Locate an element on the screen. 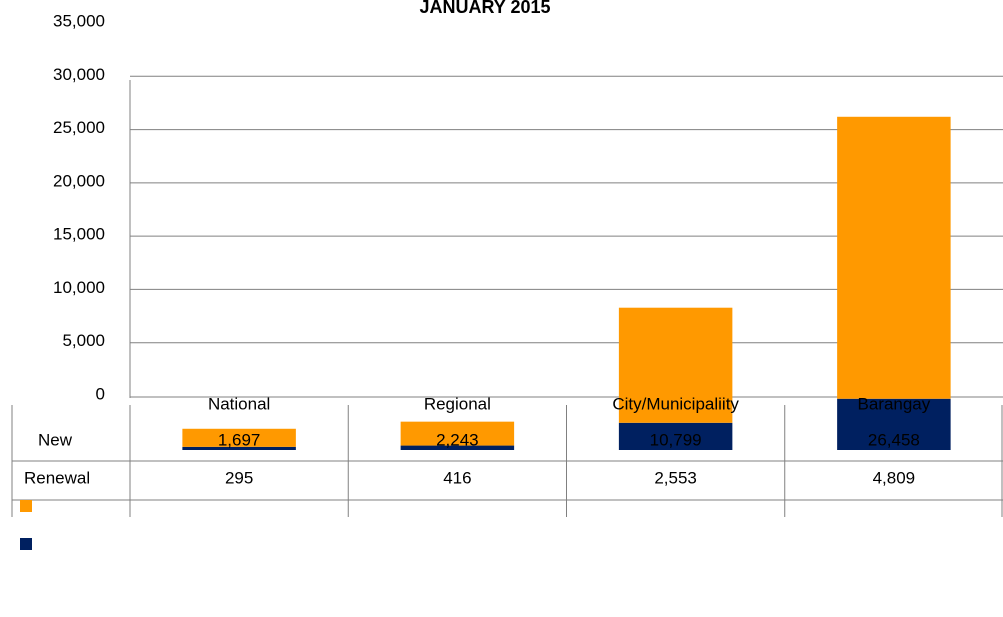 The height and width of the screenshot is (617, 1003). y-tick-label: 20,000 is located at coordinates (79, 180).